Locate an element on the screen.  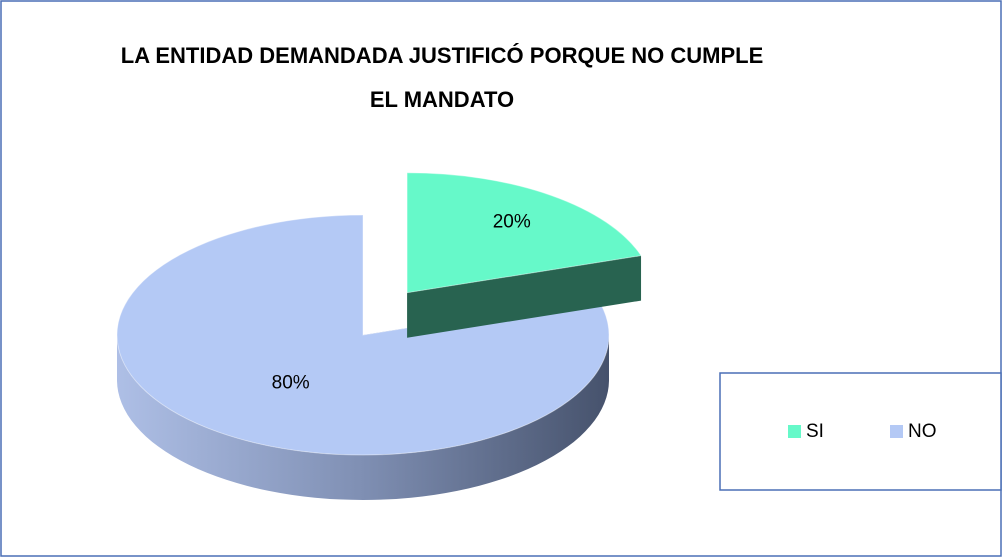
data-label: 80% is located at coordinates (291, 383).